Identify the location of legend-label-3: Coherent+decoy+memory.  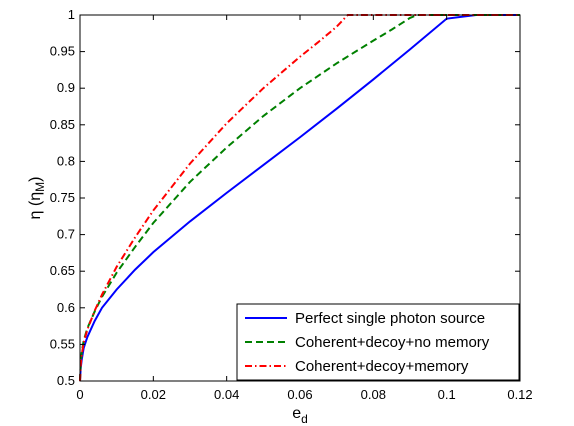
(382, 366).